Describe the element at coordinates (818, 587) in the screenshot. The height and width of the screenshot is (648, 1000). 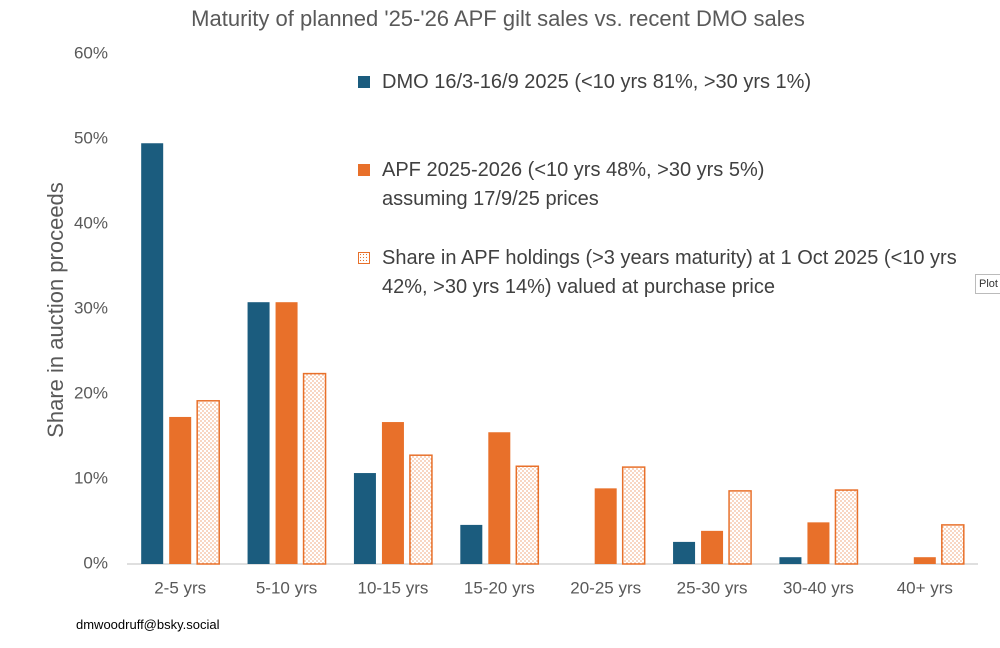
I see `x-tick-label: 30-40 yrs` at that location.